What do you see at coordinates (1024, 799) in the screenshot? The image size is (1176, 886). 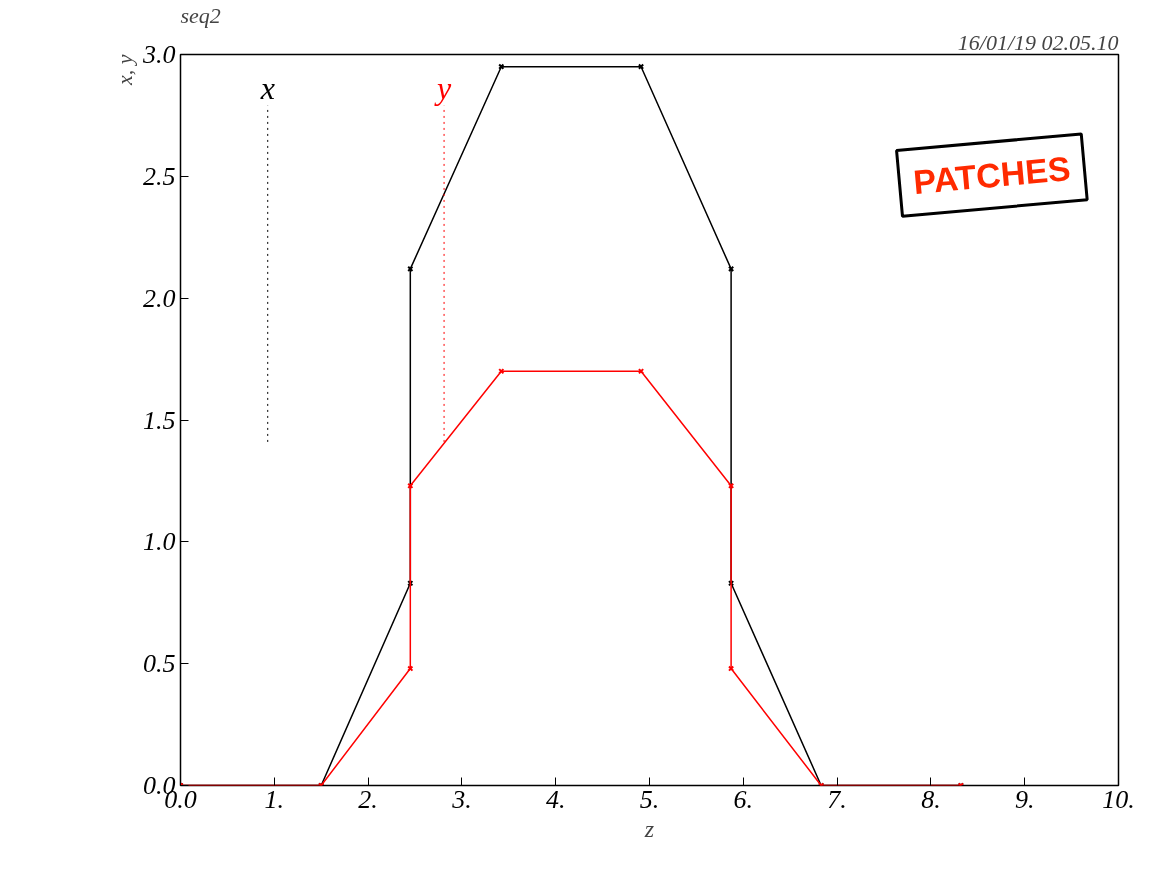 I see `x-tick-label: 9.` at bounding box center [1024, 799].